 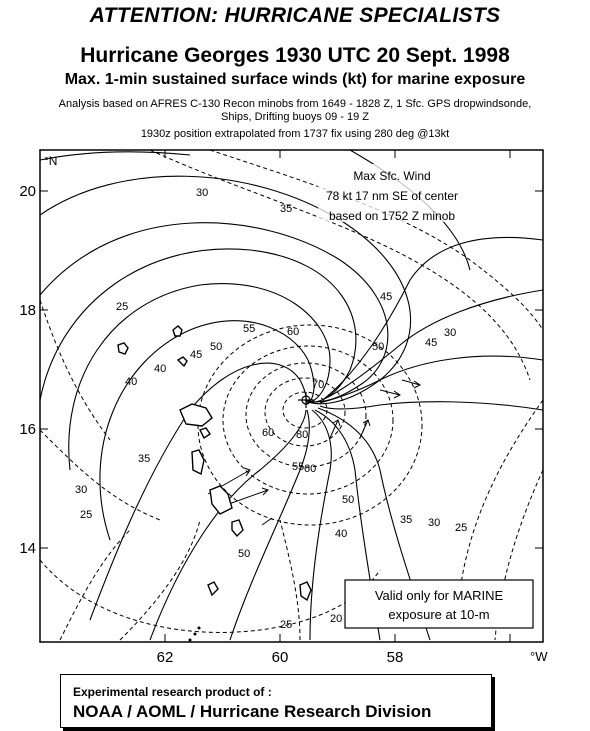 What do you see at coordinates (295, 15) in the screenshot?
I see `attention-banner: ATTENTION: HURRICANE SPECIALISTS` at bounding box center [295, 15].